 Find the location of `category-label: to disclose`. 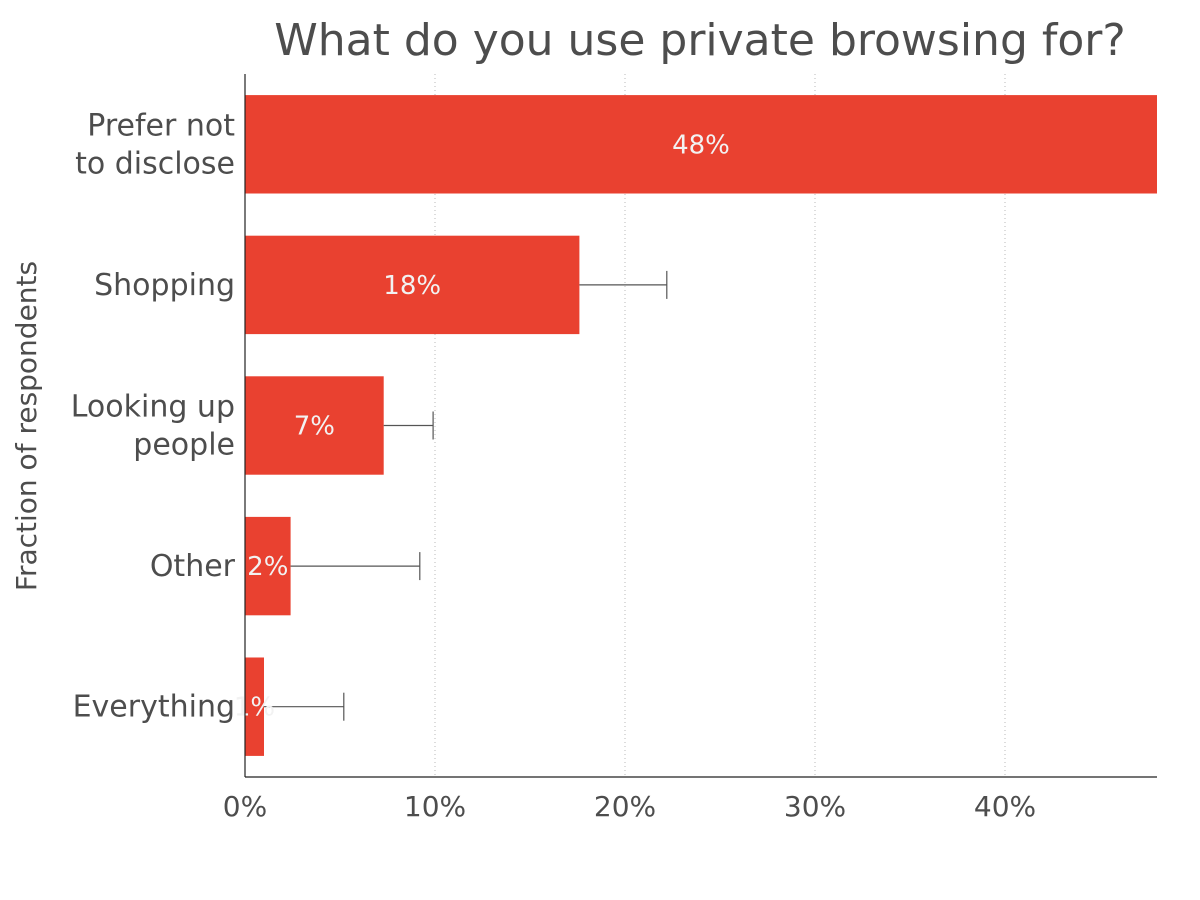

category-label: to disclose is located at coordinates (155, 163).